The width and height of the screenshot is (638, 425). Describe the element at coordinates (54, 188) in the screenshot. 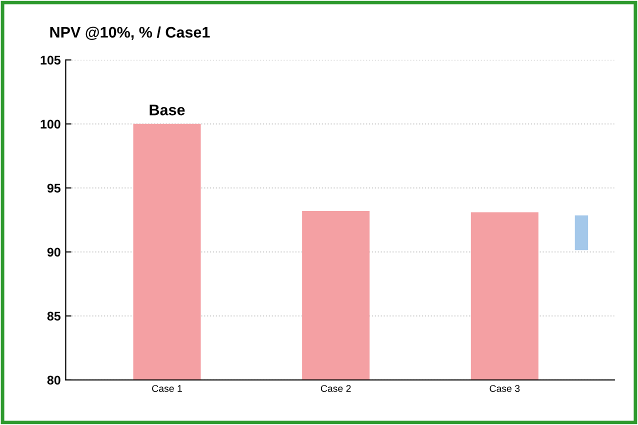

I see `y-tick-label: 95` at that location.